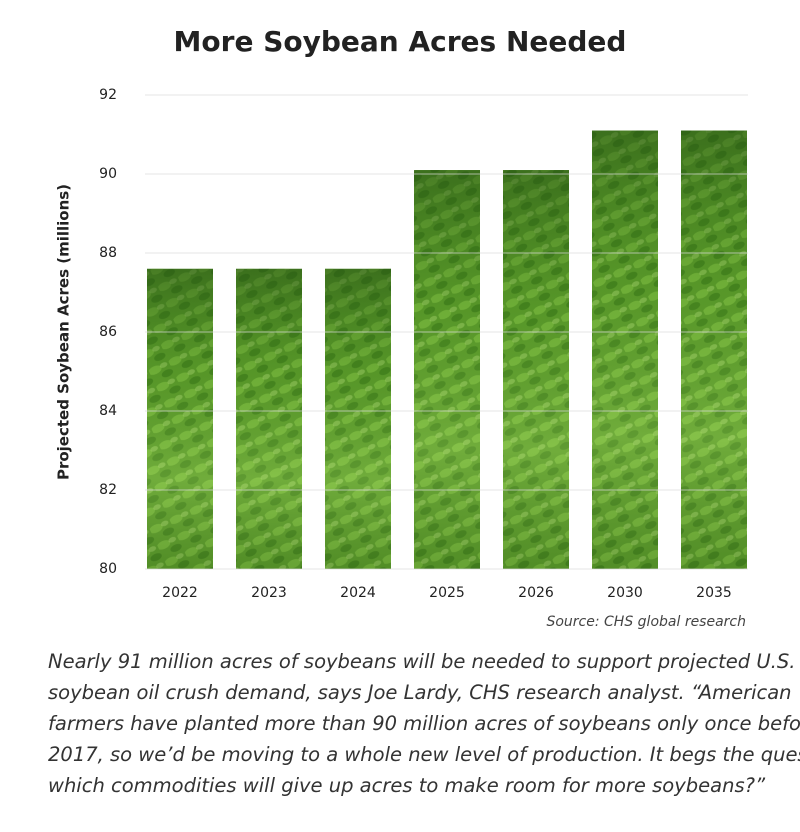  What do you see at coordinates (108, 569) in the screenshot?
I see `y-tick-label: 80` at bounding box center [108, 569].